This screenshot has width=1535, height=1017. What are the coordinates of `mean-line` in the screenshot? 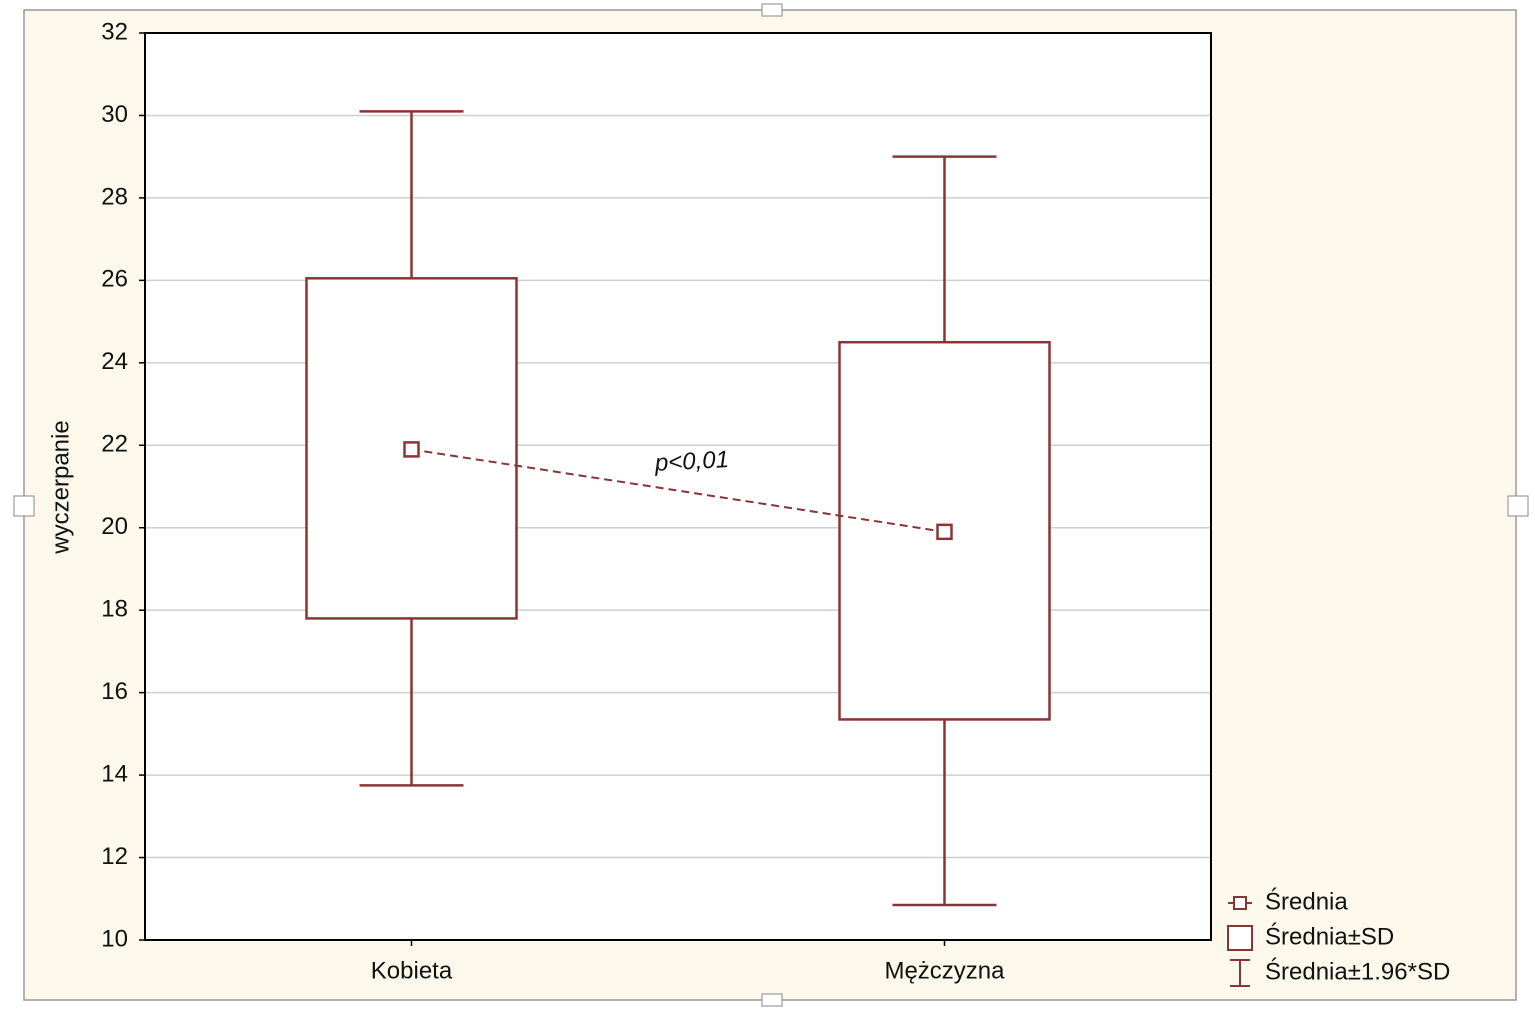 It's located at (678, 490).